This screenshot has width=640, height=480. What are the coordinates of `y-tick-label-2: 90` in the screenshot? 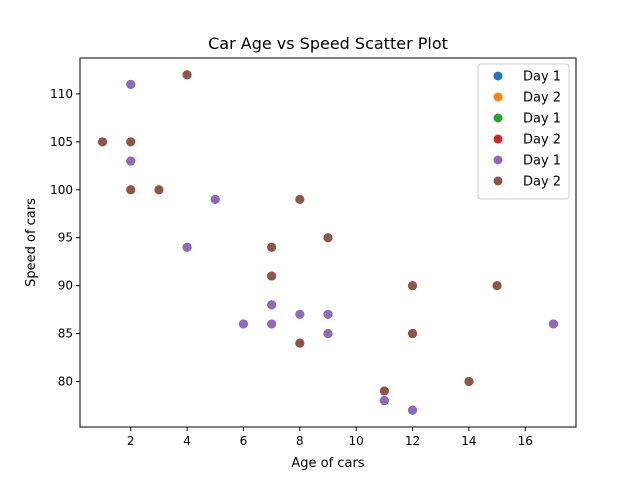 It's located at (65, 286).